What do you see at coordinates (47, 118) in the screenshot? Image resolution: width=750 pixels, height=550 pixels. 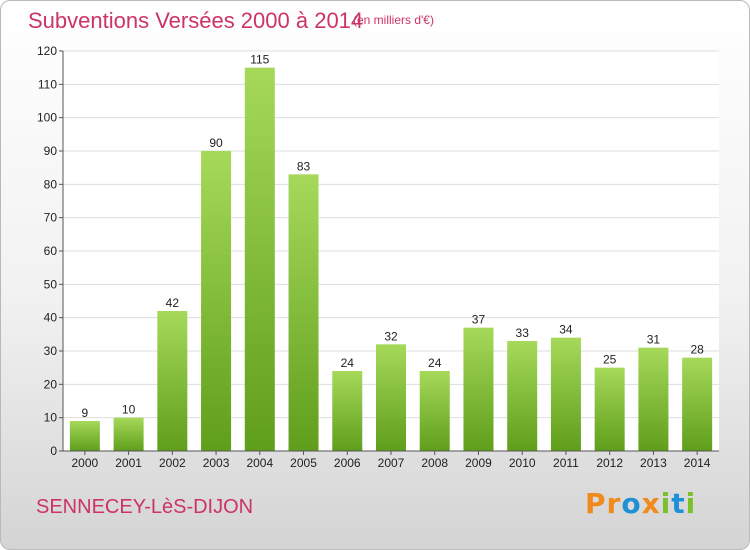 I see `y-tick-label: 100` at bounding box center [47, 118].